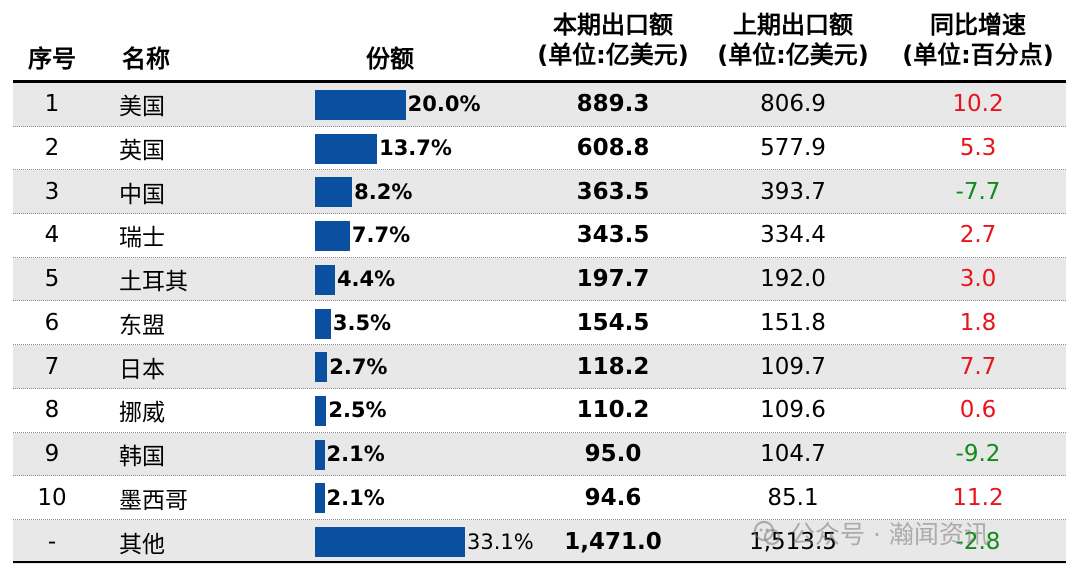 This screenshot has width=1080, height=576. Describe the element at coordinates (978, 104) in the screenshot. I see `yoy-growth: 10.2` at that location.